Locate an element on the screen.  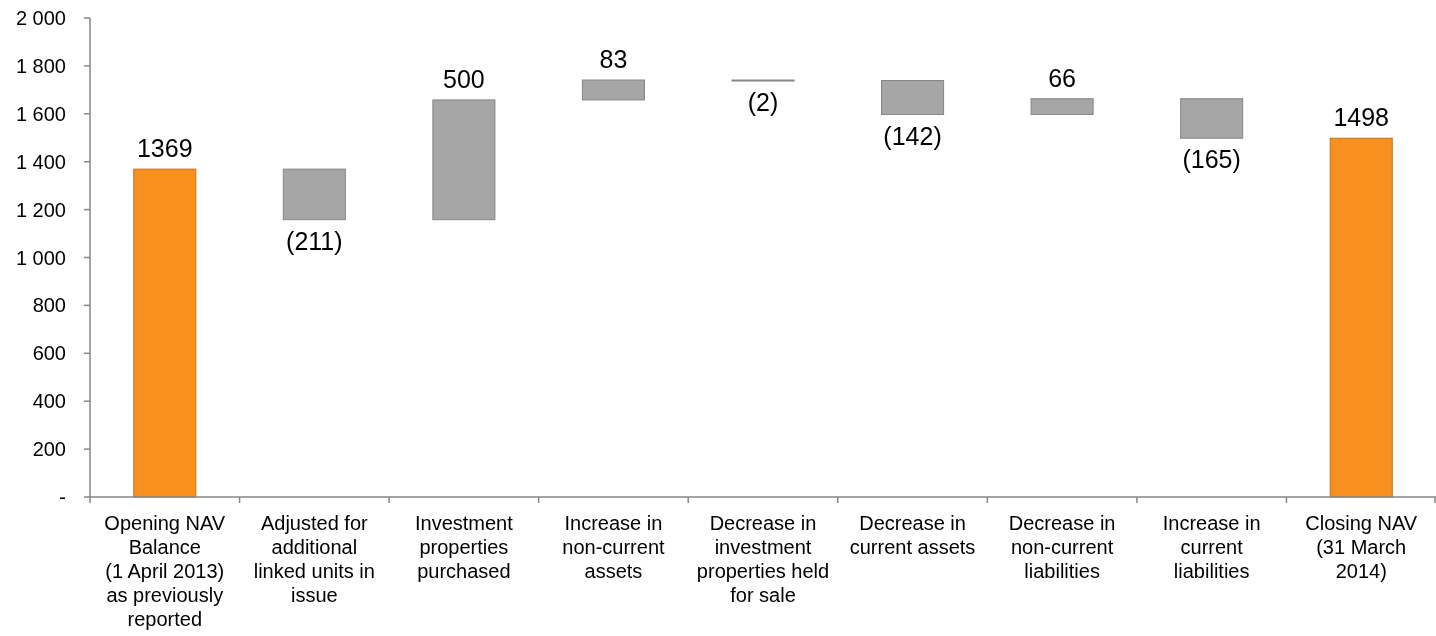
y-tick-label: 1 800 is located at coordinates (40, 65).